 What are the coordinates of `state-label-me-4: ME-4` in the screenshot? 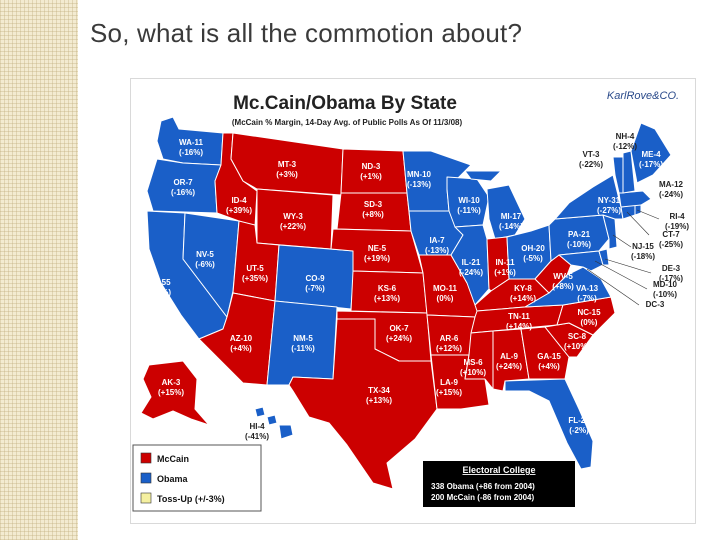 It's located at (651, 154).